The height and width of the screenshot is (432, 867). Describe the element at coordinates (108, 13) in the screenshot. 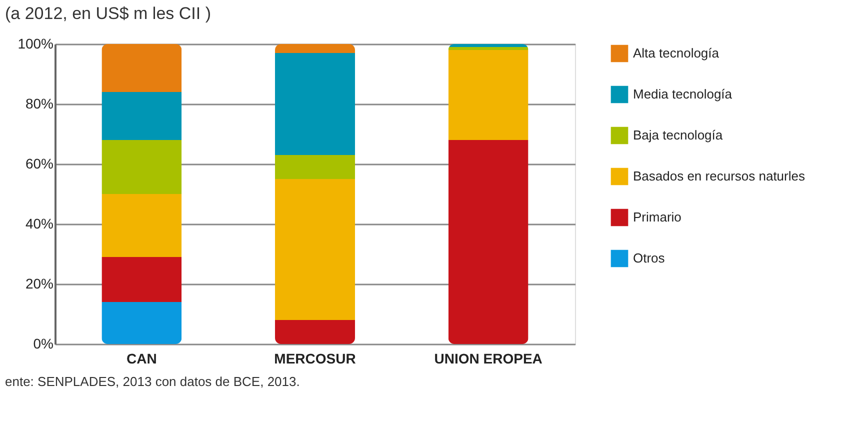

I see `chart-title: (a 2012, en US$ m les CII )` at that location.